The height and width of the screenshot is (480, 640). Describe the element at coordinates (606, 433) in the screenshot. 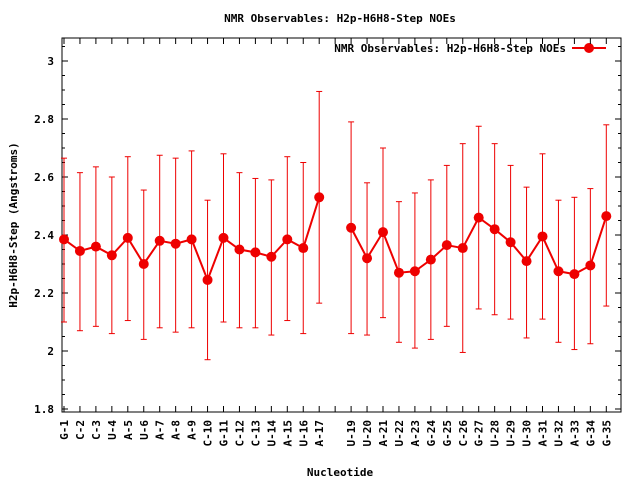

I see `x-tick-label: G-35` at that location.